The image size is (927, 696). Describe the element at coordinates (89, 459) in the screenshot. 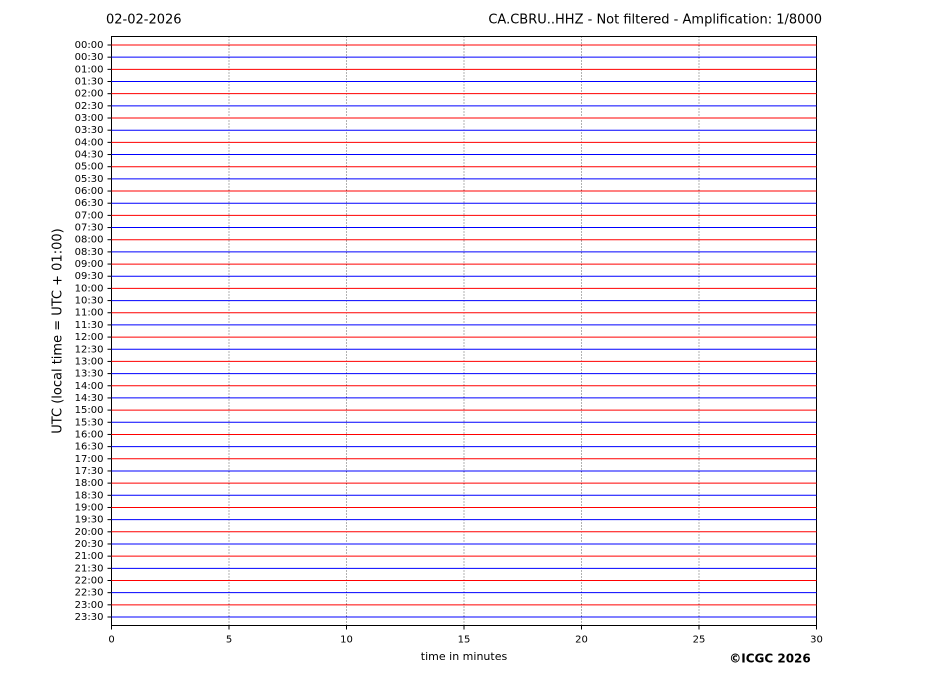

I see `y-tick-label: 17:00` at that location.